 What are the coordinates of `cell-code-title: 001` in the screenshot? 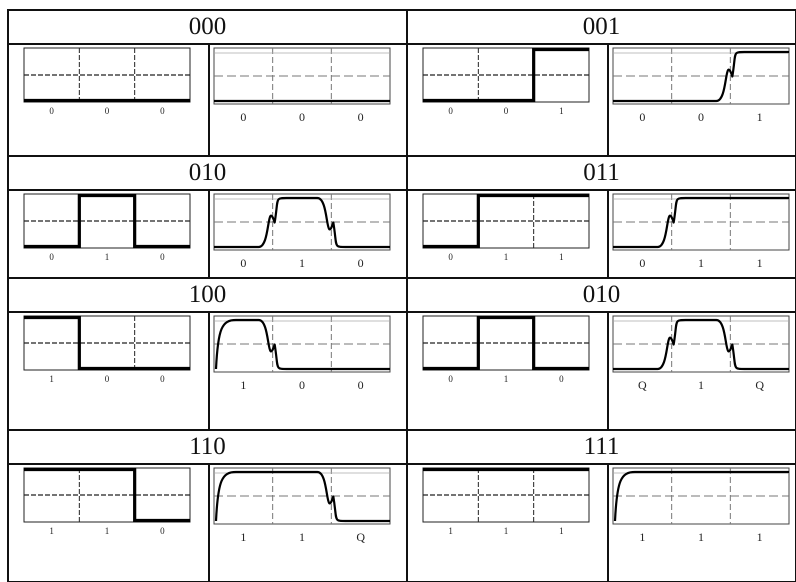 It's located at (601, 26).